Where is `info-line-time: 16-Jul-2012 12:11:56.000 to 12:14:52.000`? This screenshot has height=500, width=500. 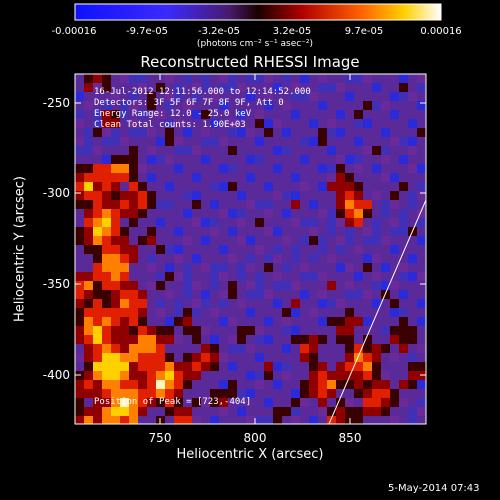
info-line-time: 16-Jul-2012 12:11:56.000 to 12:14:52.000 is located at coordinates (202, 92).